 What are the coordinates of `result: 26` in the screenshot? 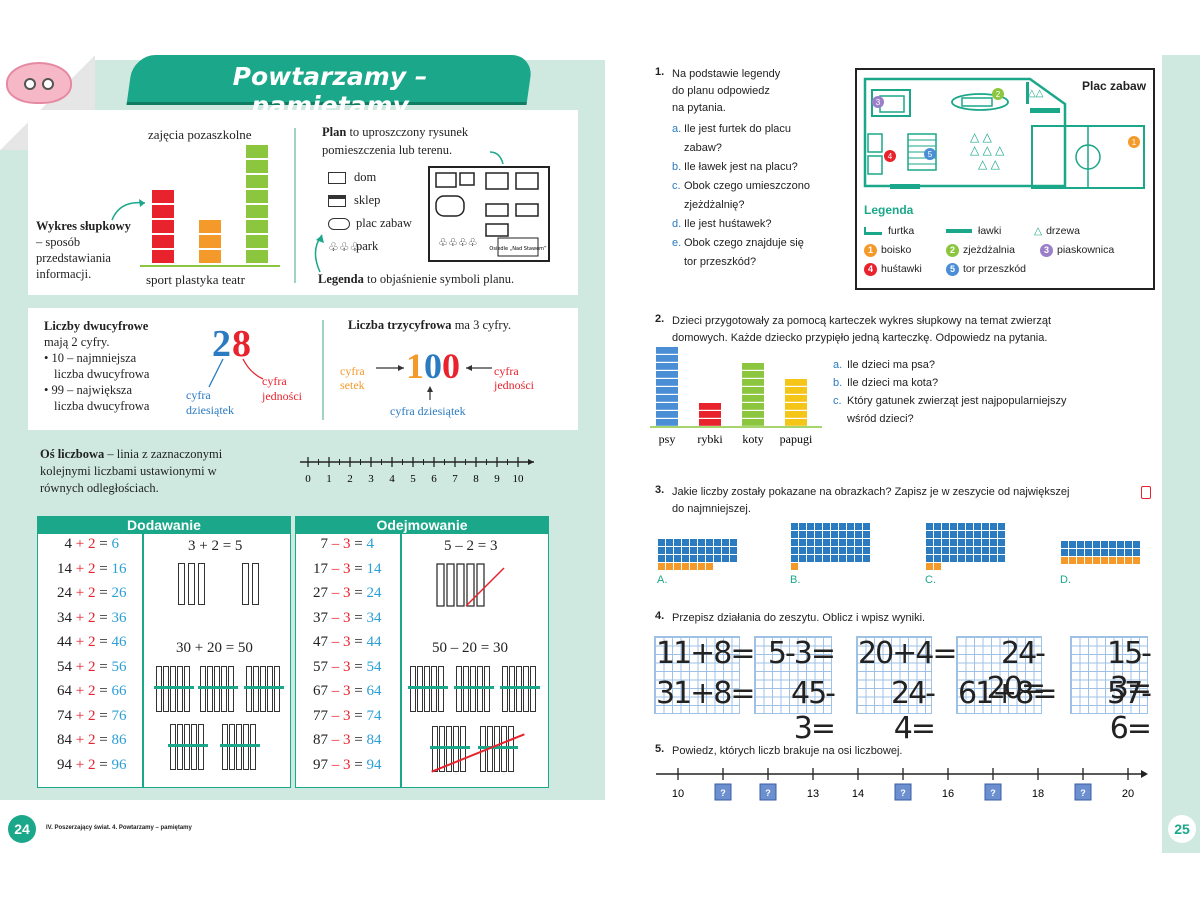 It's located at (119, 593).